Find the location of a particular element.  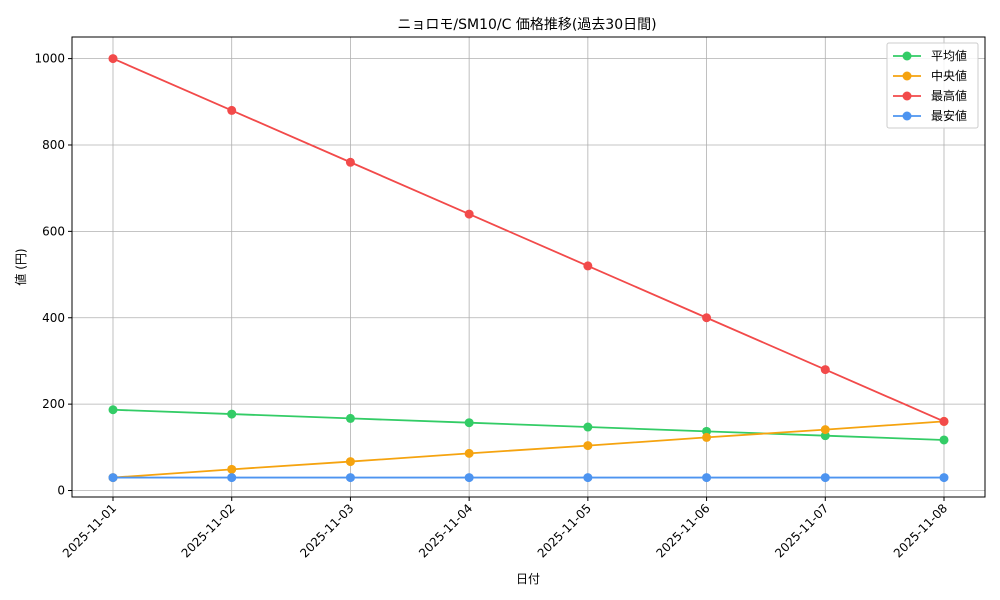

legend-item: 中央値 is located at coordinates (930, 75).